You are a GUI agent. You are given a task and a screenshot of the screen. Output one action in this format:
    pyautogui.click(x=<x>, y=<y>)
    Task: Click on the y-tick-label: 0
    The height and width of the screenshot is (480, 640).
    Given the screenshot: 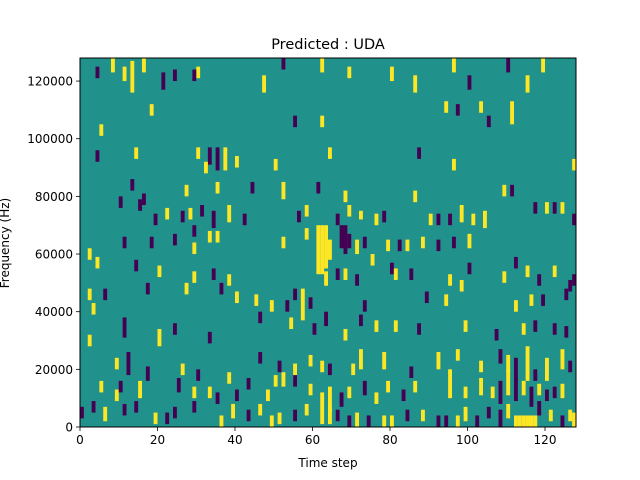 What is the action you would take?
    pyautogui.click(x=69, y=428)
    